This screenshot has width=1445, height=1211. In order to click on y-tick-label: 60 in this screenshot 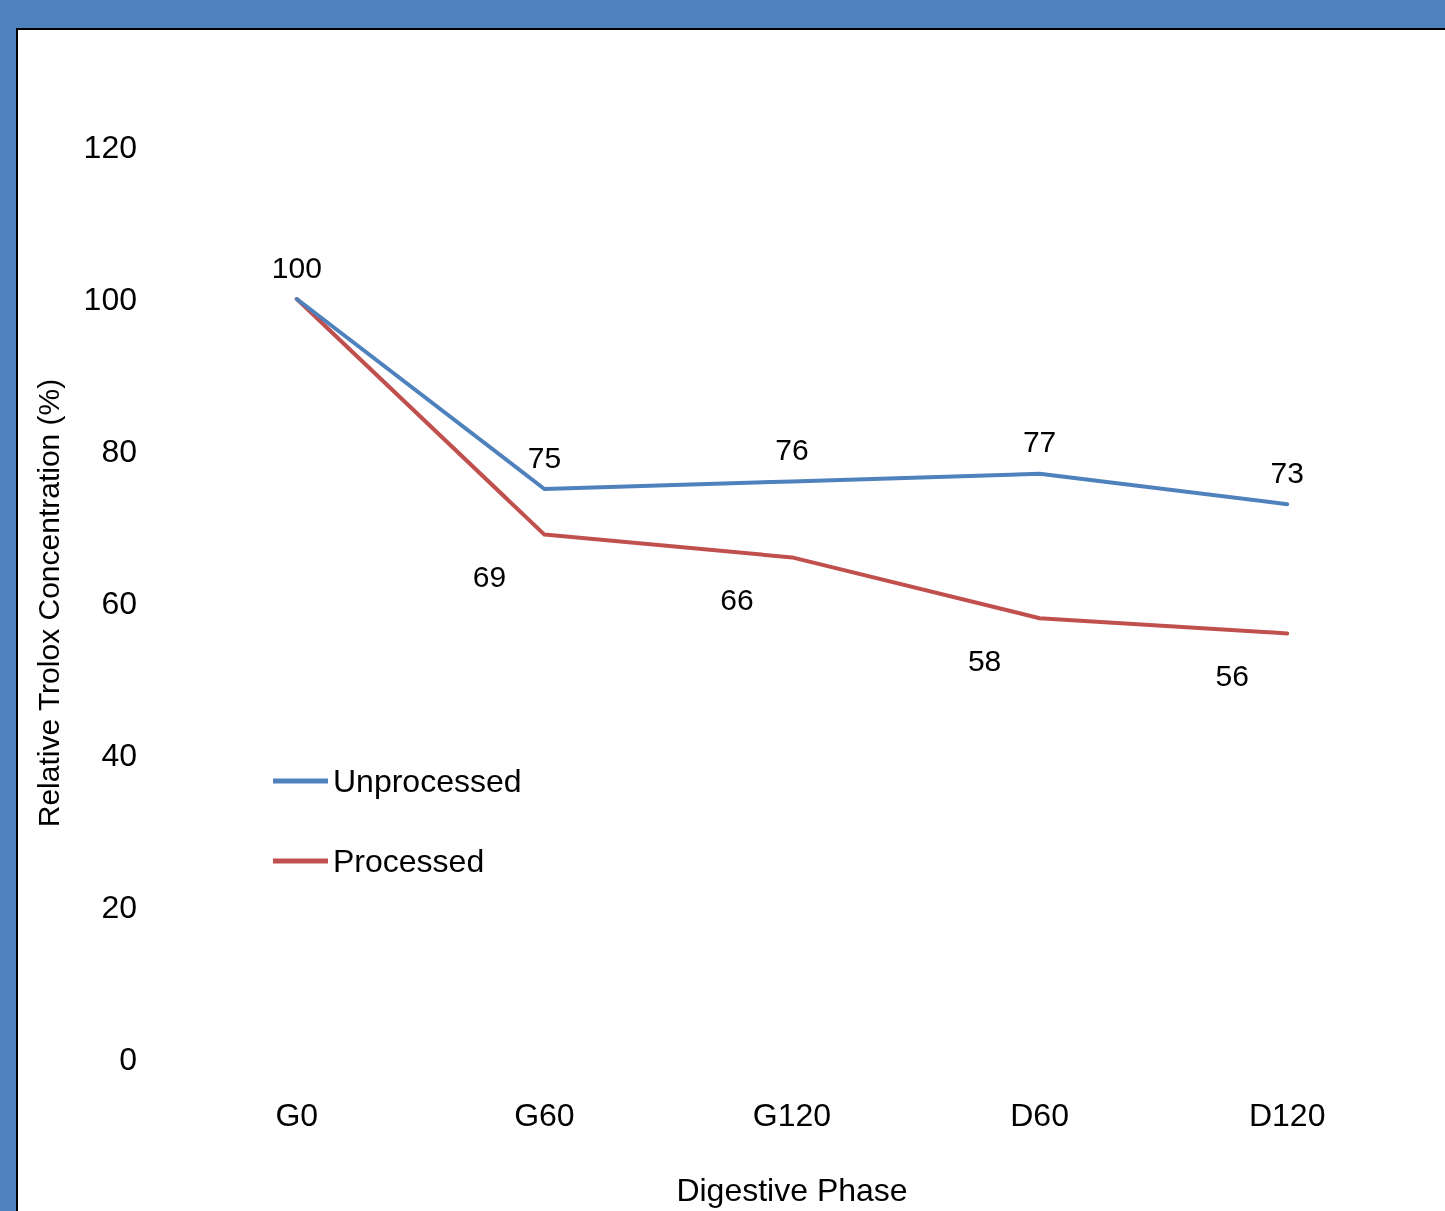, I will do `click(119, 603)`.